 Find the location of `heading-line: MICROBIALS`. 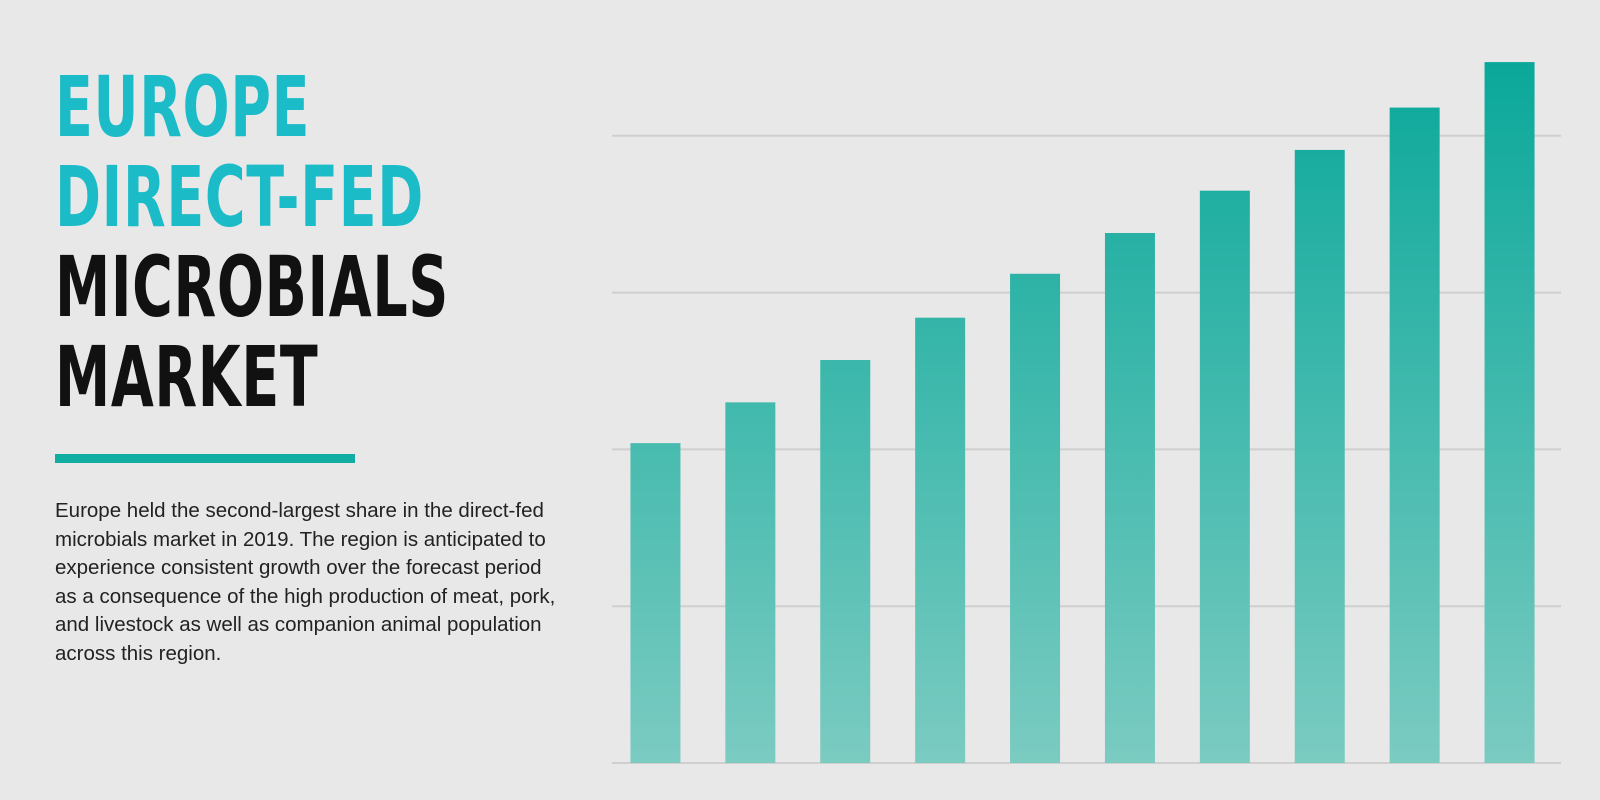

heading-line: MICROBIALS is located at coordinates (252, 287).